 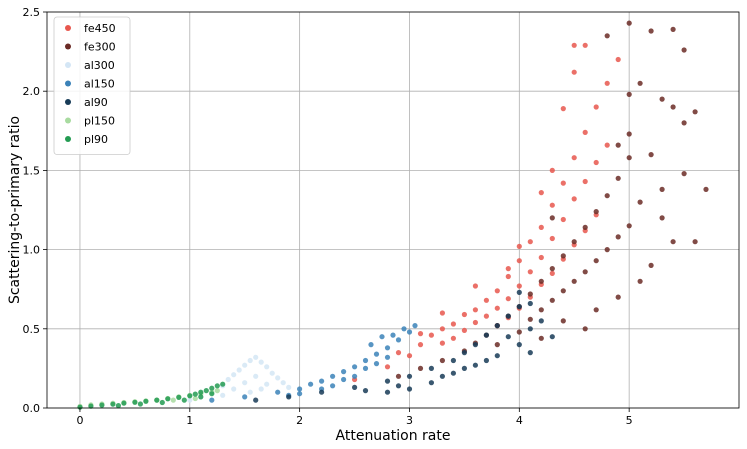 What do you see at coordinates (32, 250) in the screenshot?
I see `y-tick-label: 1.0` at bounding box center [32, 250].